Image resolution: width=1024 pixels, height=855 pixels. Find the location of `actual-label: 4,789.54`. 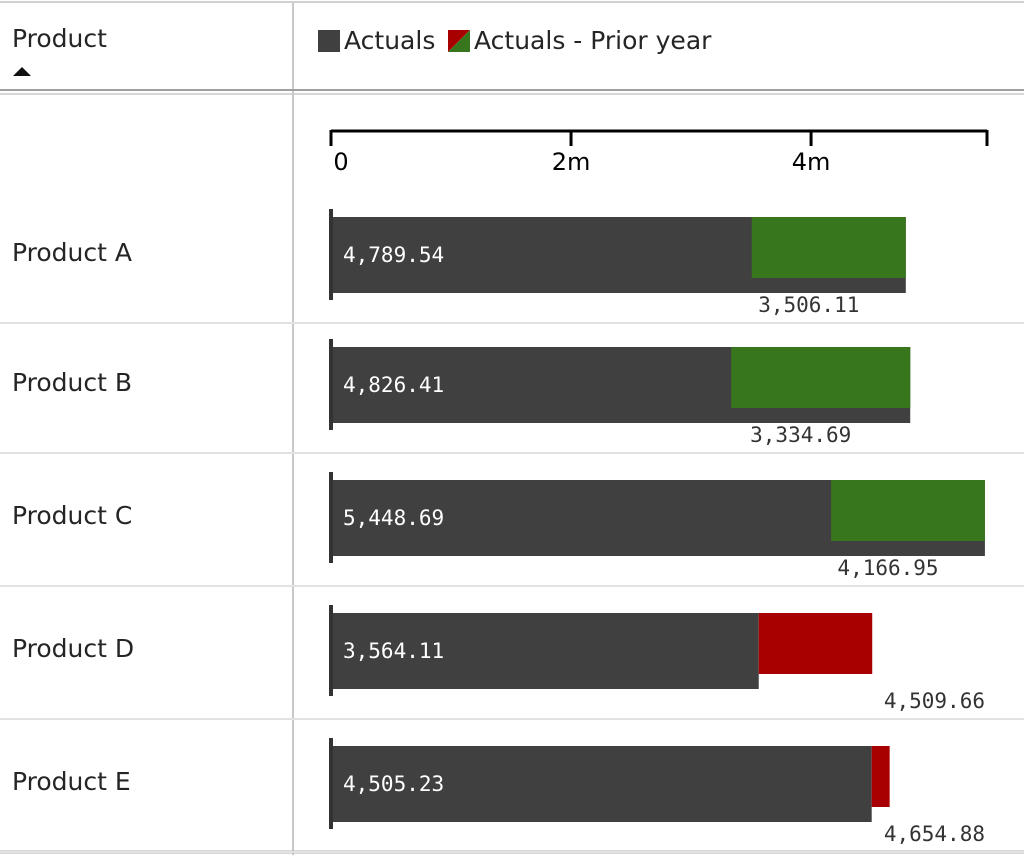

actual-label: 4,789.54 is located at coordinates (393, 255).